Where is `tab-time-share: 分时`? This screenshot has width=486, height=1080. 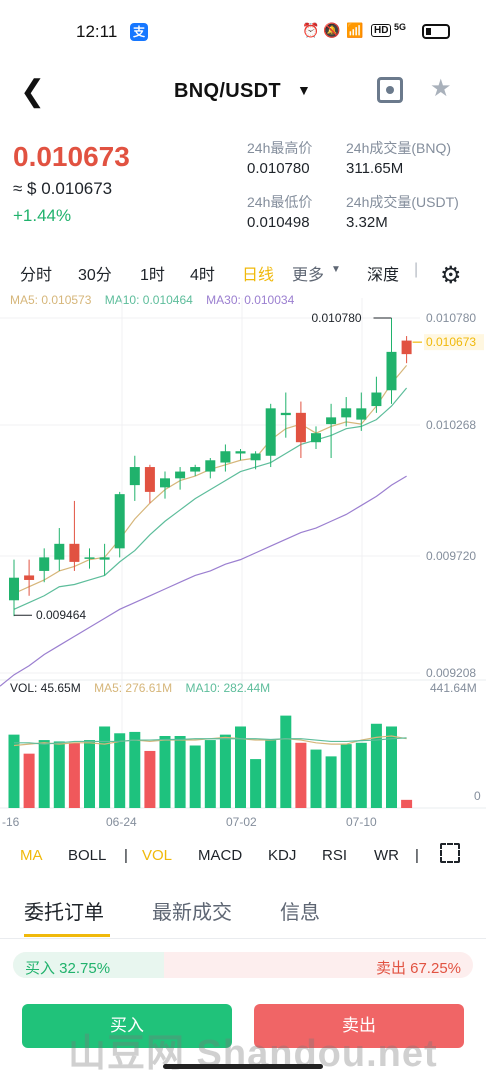 tab-time-share: 分时 is located at coordinates (36, 275).